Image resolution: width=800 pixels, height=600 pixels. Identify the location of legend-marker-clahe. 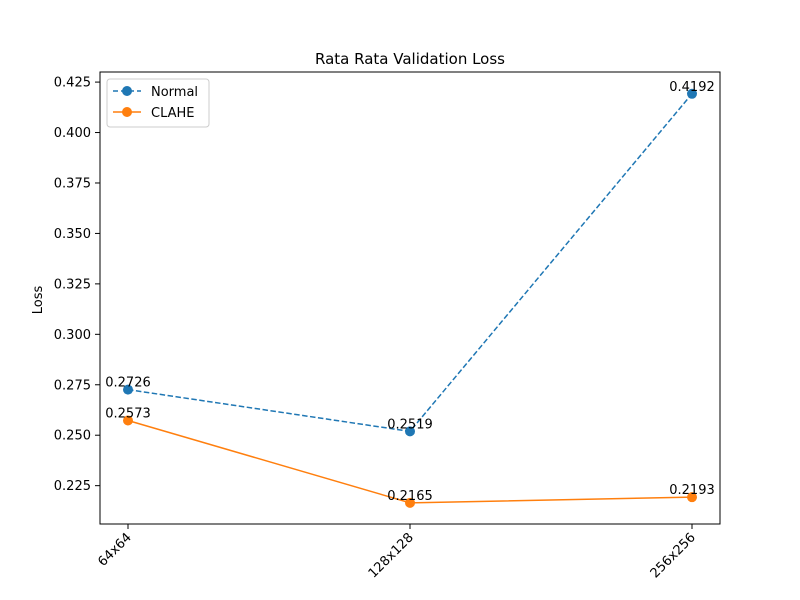
(127, 112).